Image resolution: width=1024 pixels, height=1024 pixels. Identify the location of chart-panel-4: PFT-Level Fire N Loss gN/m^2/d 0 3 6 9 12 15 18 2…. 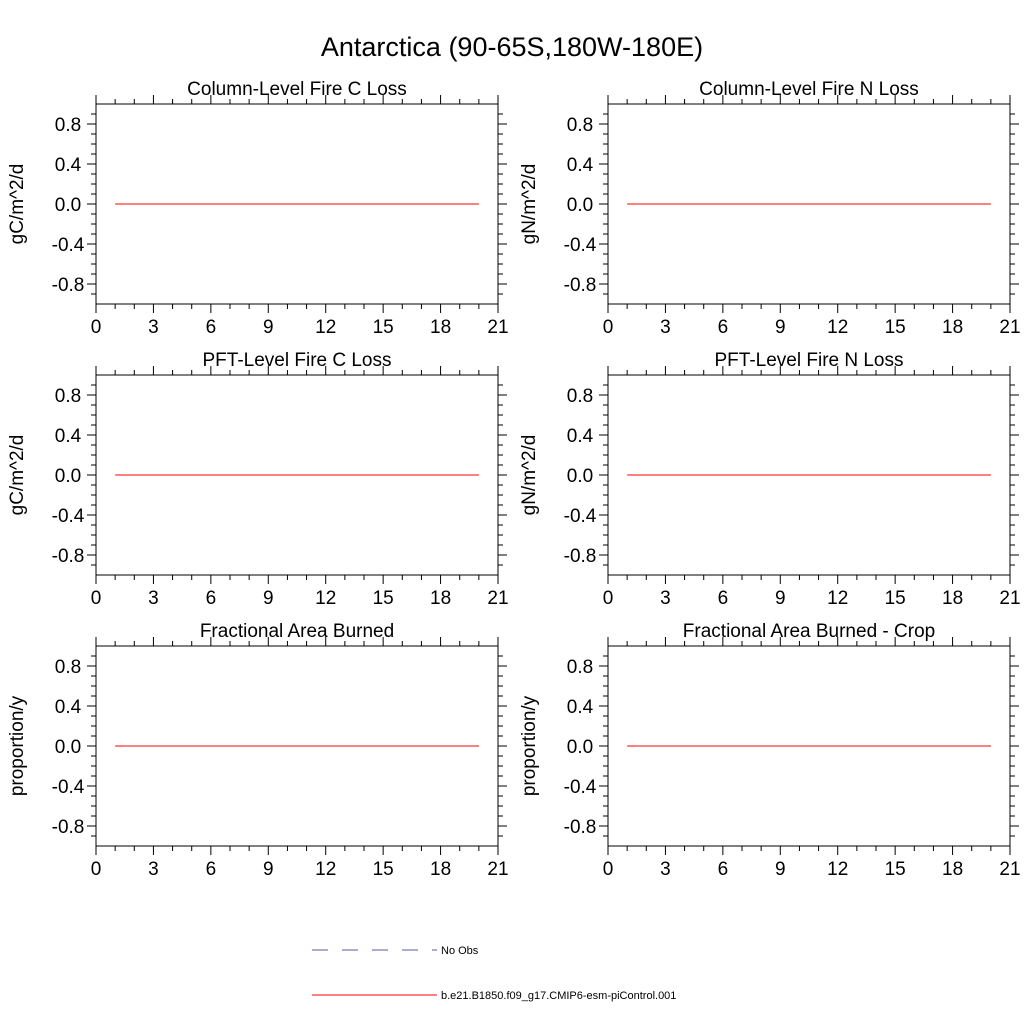
(770, 479).